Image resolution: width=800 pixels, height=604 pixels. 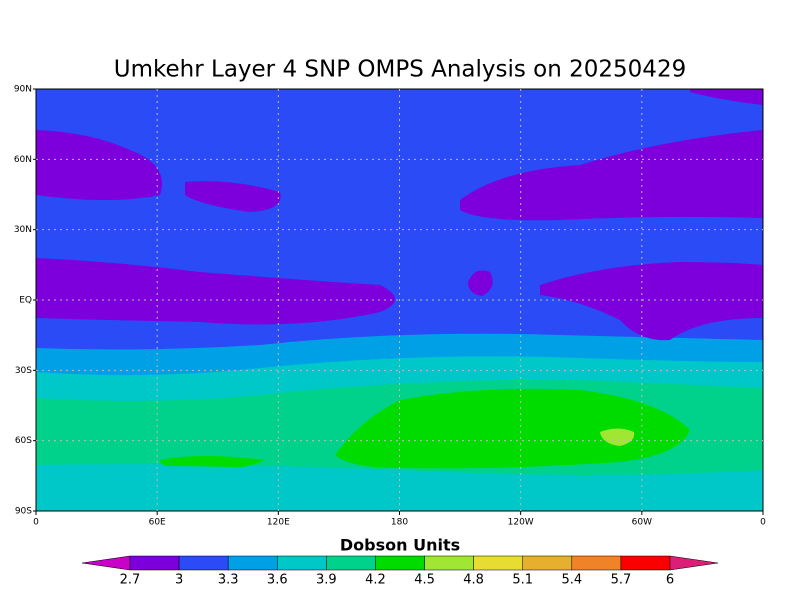 What do you see at coordinates (23, 512) in the screenshot?
I see `y-tick-label: 90S` at bounding box center [23, 512].